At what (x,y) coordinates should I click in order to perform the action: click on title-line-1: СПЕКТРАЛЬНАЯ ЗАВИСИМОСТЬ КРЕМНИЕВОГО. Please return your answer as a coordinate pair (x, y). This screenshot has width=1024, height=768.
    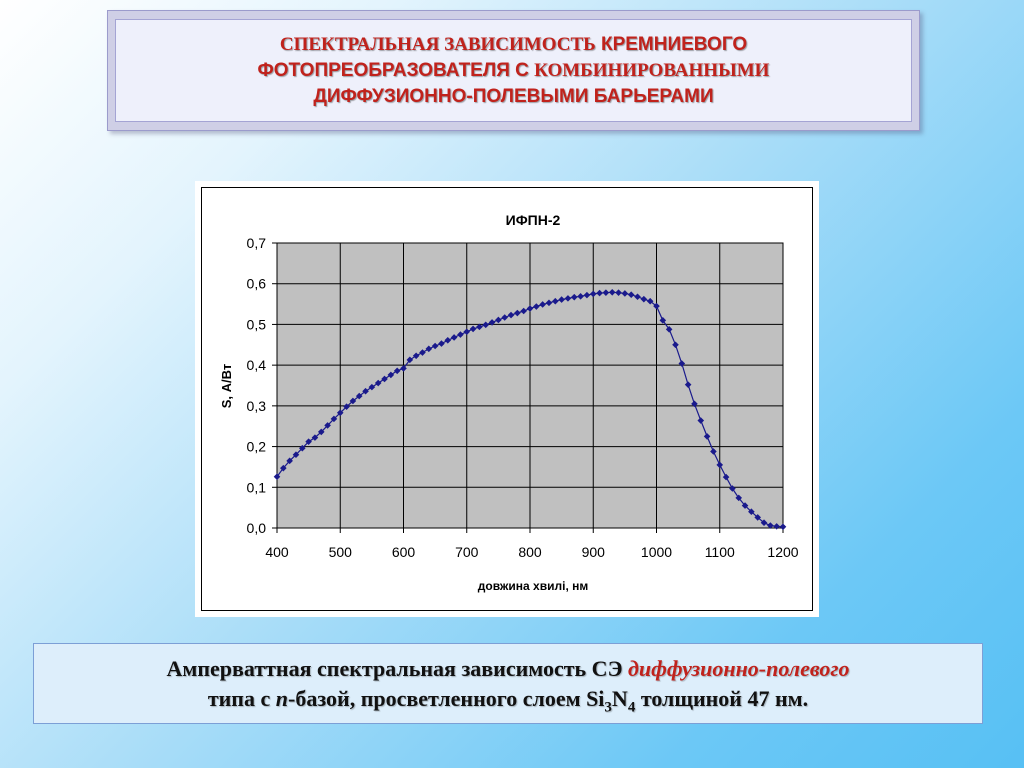
    Looking at the image, I should click on (513, 45).